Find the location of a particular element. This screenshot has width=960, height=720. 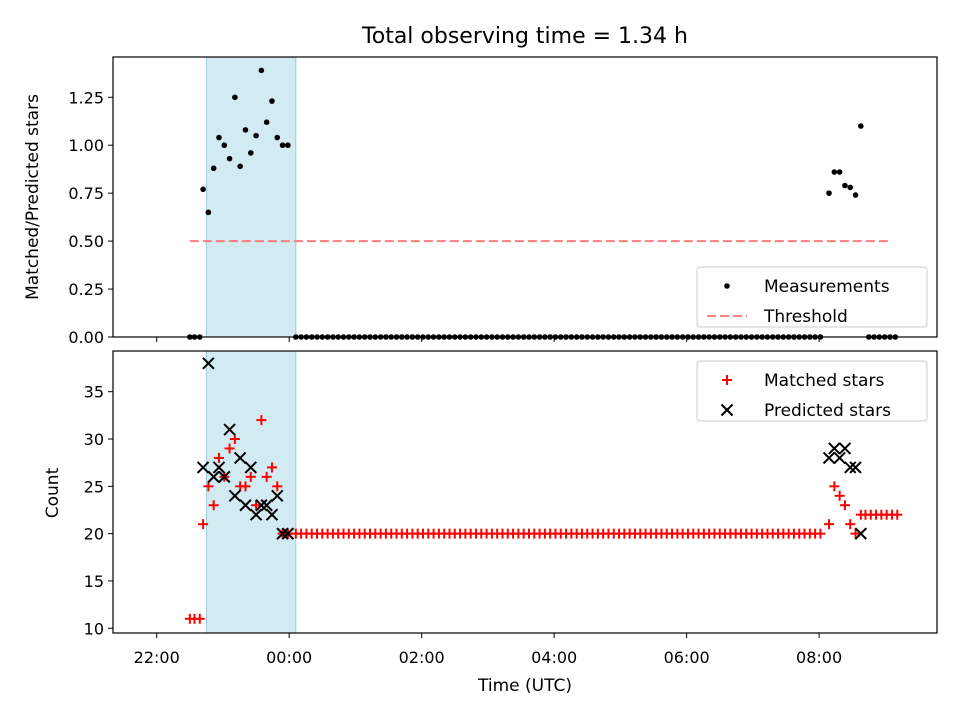

legend-measurement-swatch is located at coordinates (727, 286).